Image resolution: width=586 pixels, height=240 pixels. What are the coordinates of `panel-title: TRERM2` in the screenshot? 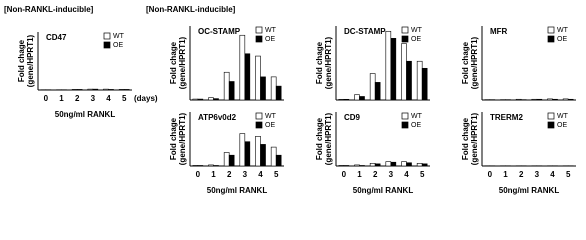 It's located at (506, 117).